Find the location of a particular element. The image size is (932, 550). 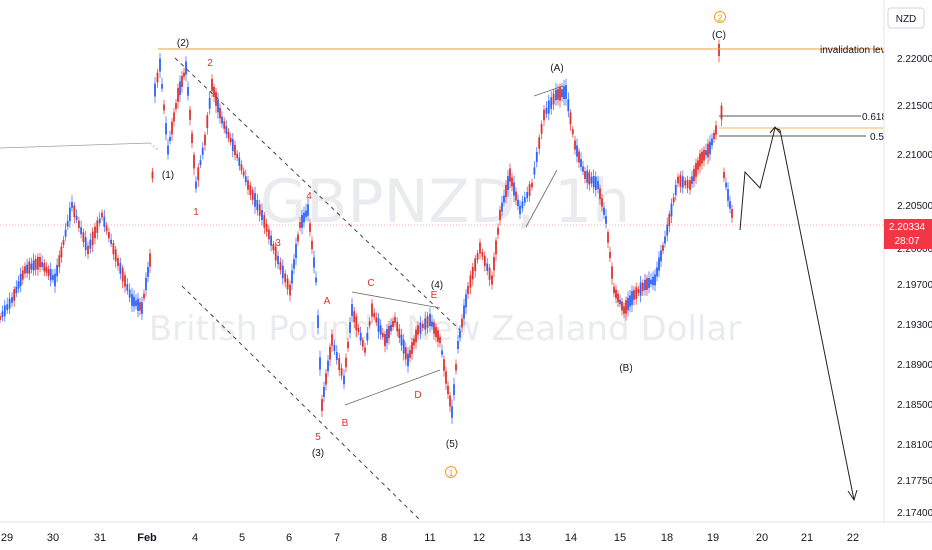

price-axis is located at coordinates (908, 261).